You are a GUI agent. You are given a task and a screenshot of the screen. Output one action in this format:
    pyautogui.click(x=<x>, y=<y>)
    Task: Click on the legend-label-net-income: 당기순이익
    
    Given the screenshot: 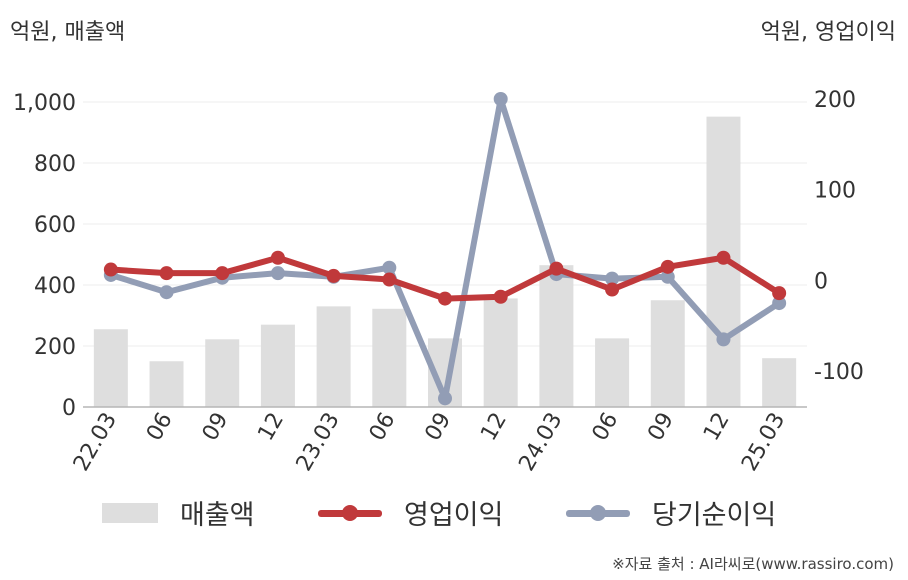 What is the action you would take?
    pyautogui.click(x=714, y=515)
    